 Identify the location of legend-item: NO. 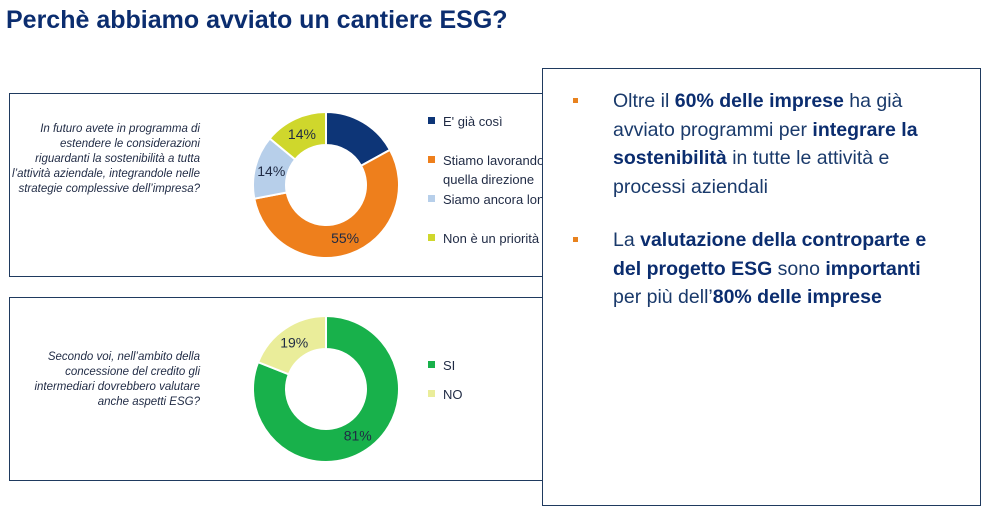
(445, 394).